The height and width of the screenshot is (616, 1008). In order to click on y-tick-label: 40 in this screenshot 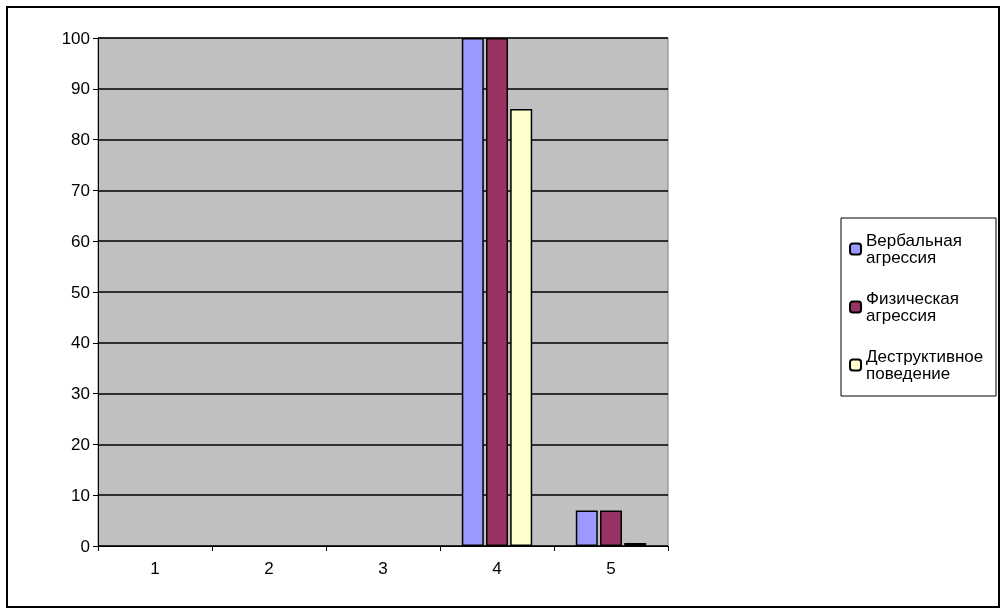, I will do `click(80, 343)`.